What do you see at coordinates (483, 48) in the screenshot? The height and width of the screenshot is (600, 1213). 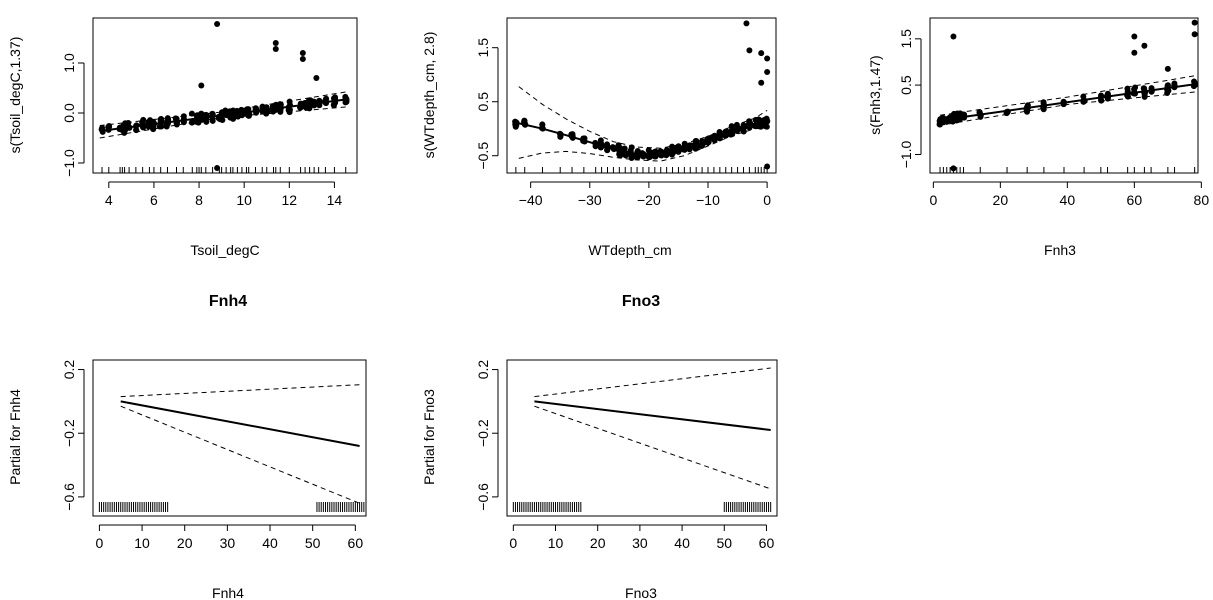 I see `y-tick-label: 1.5` at bounding box center [483, 48].